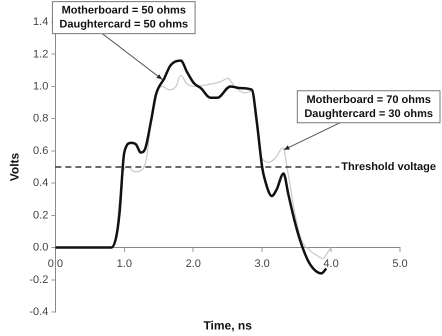 This screenshot has width=442, height=336. What do you see at coordinates (40, 183) in the screenshot?
I see `y-tick-label: 0.4` at bounding box center [40, 183].